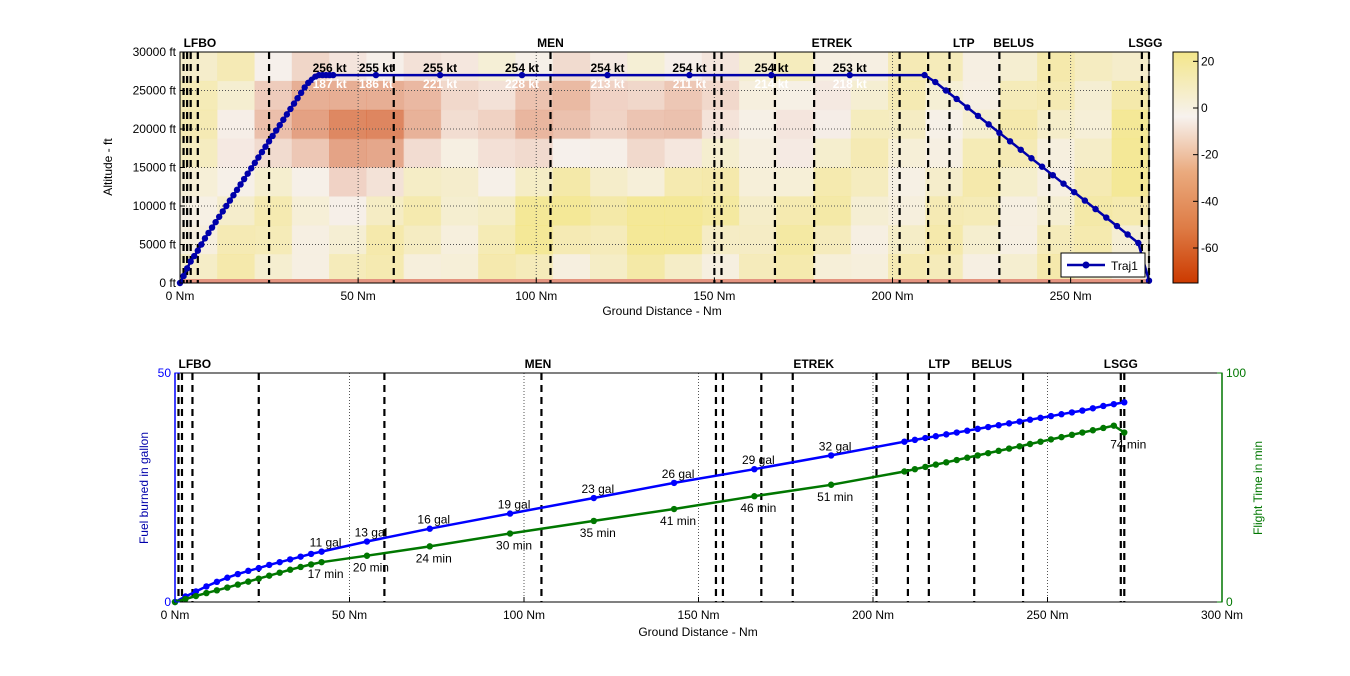 This screenshot has height=676, width=1350. What do you see at coordinates (326, 543) in the screenshot?
I see `fuel-data-label: 11 gal` at bounding box center [326, 543].